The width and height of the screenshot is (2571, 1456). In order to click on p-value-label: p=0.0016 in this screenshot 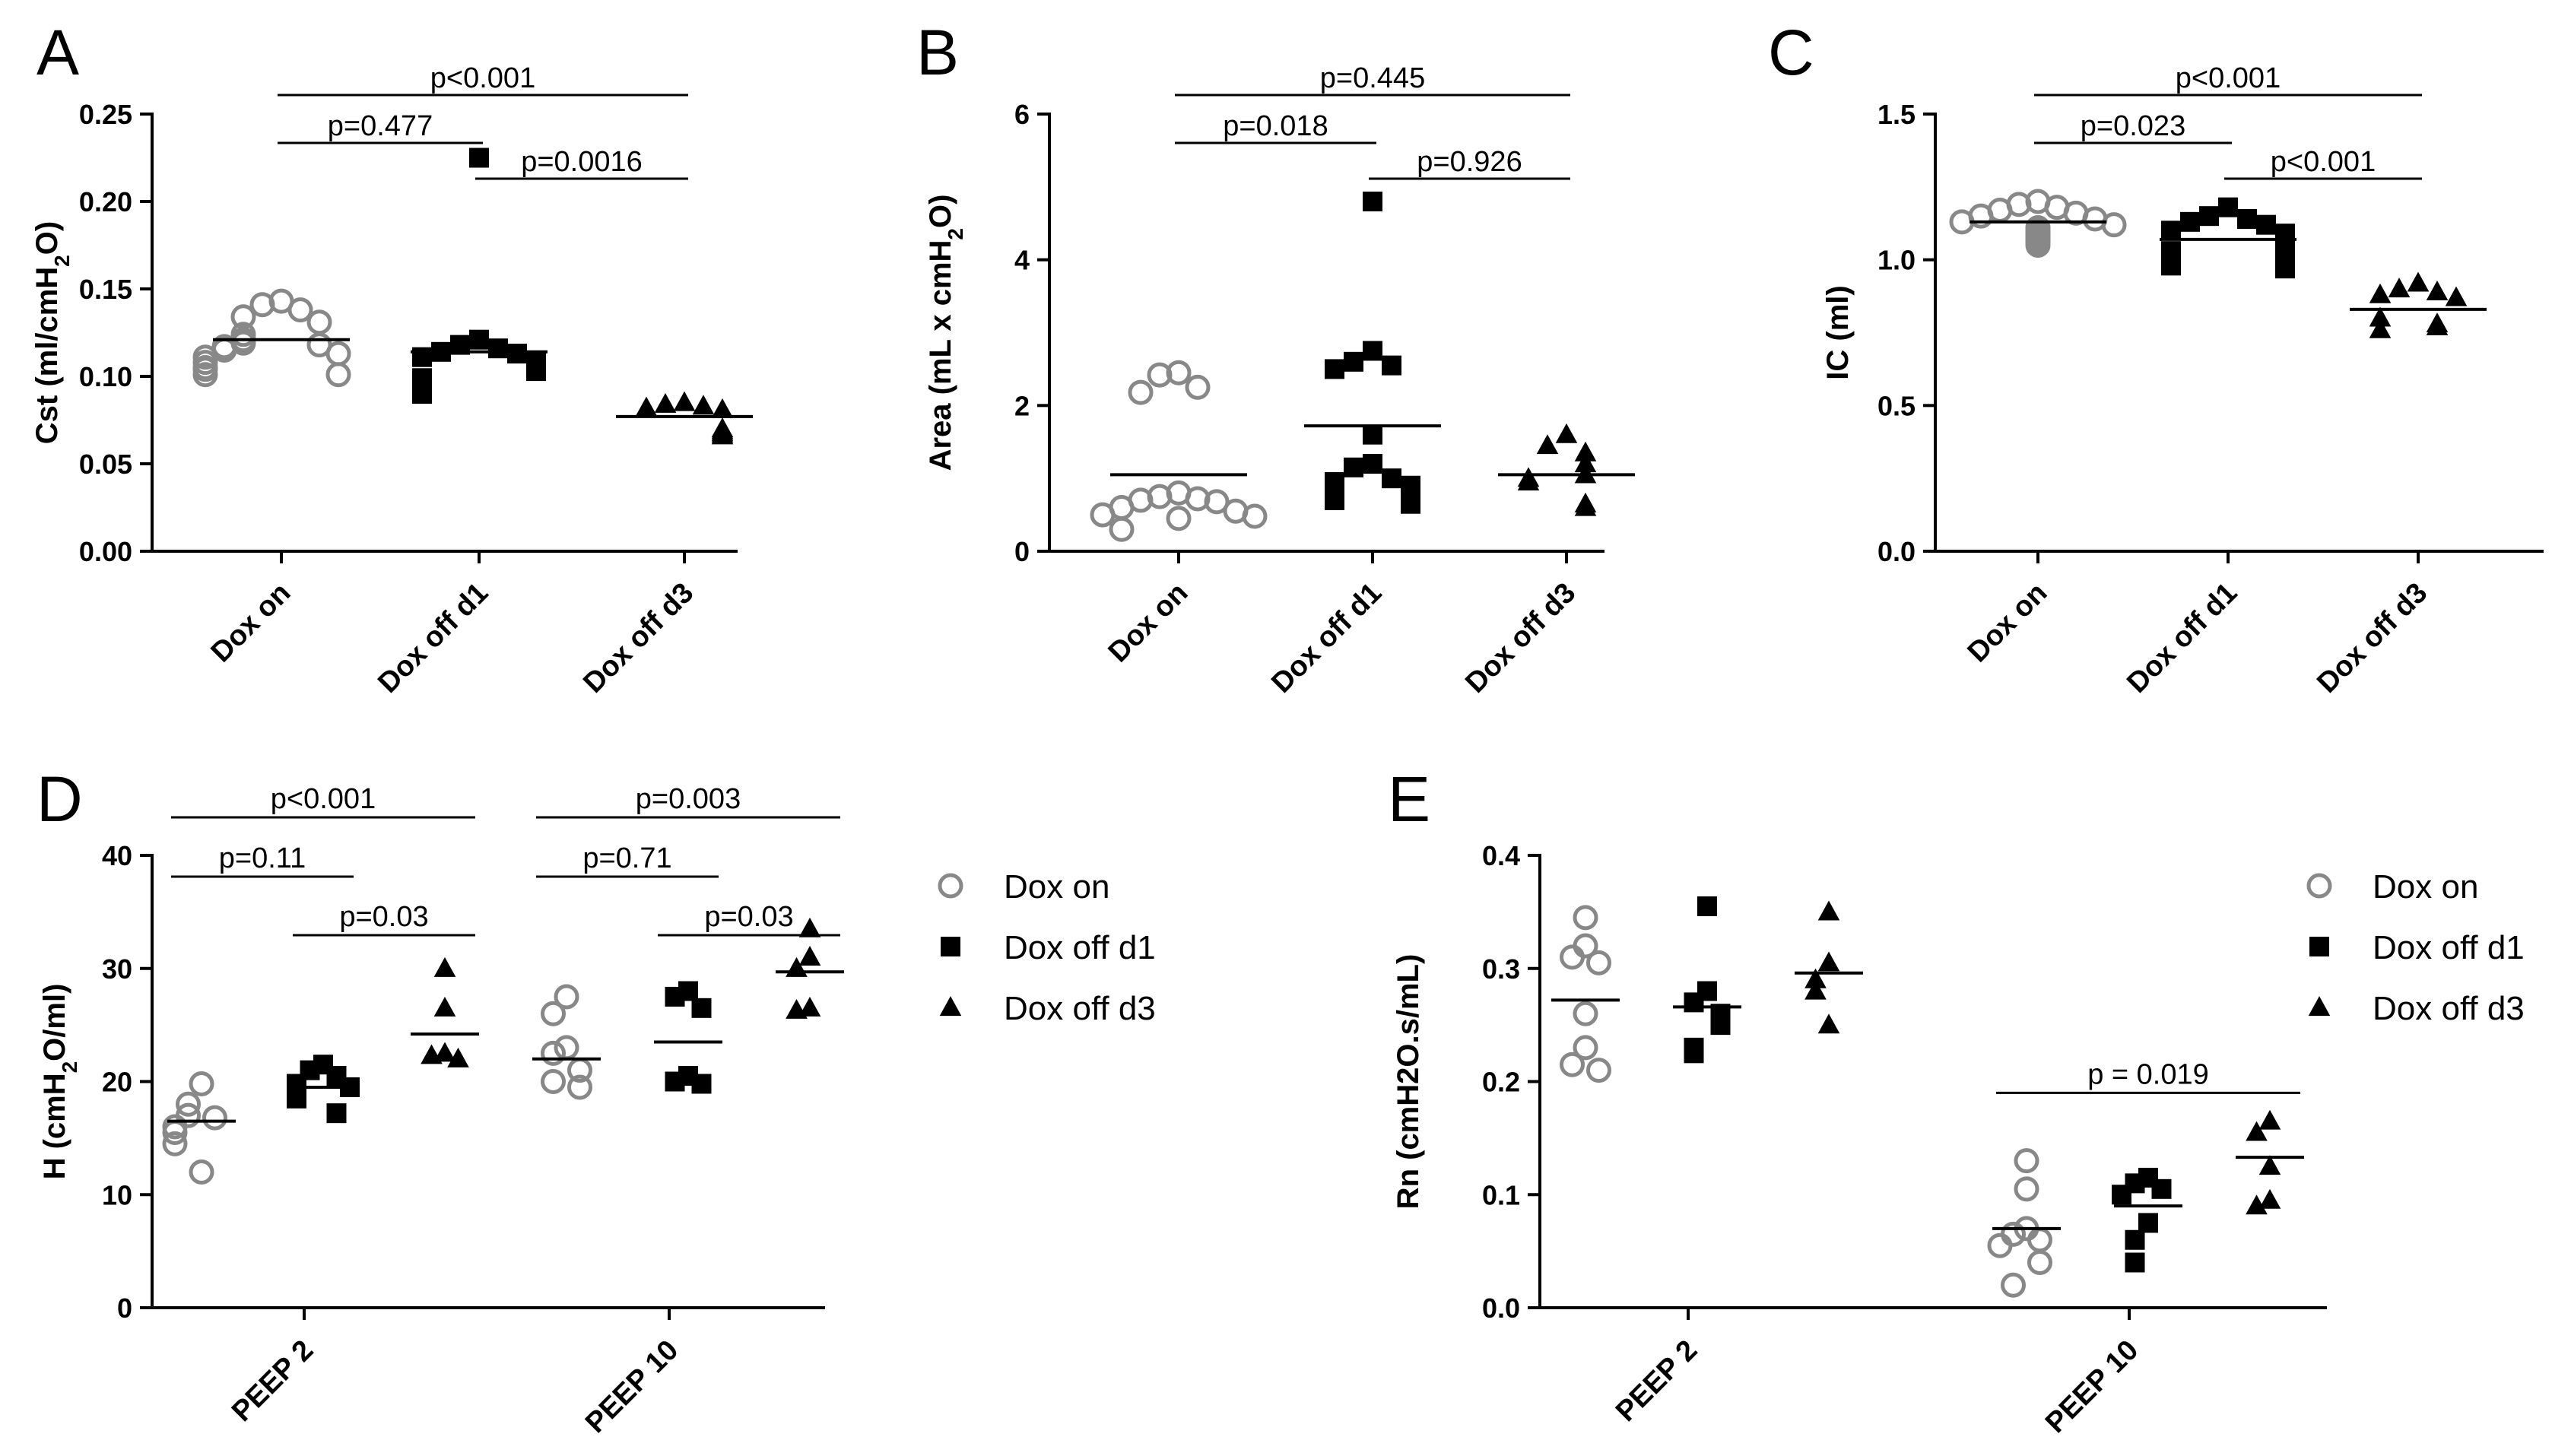, I will do `click(582, 162)`.